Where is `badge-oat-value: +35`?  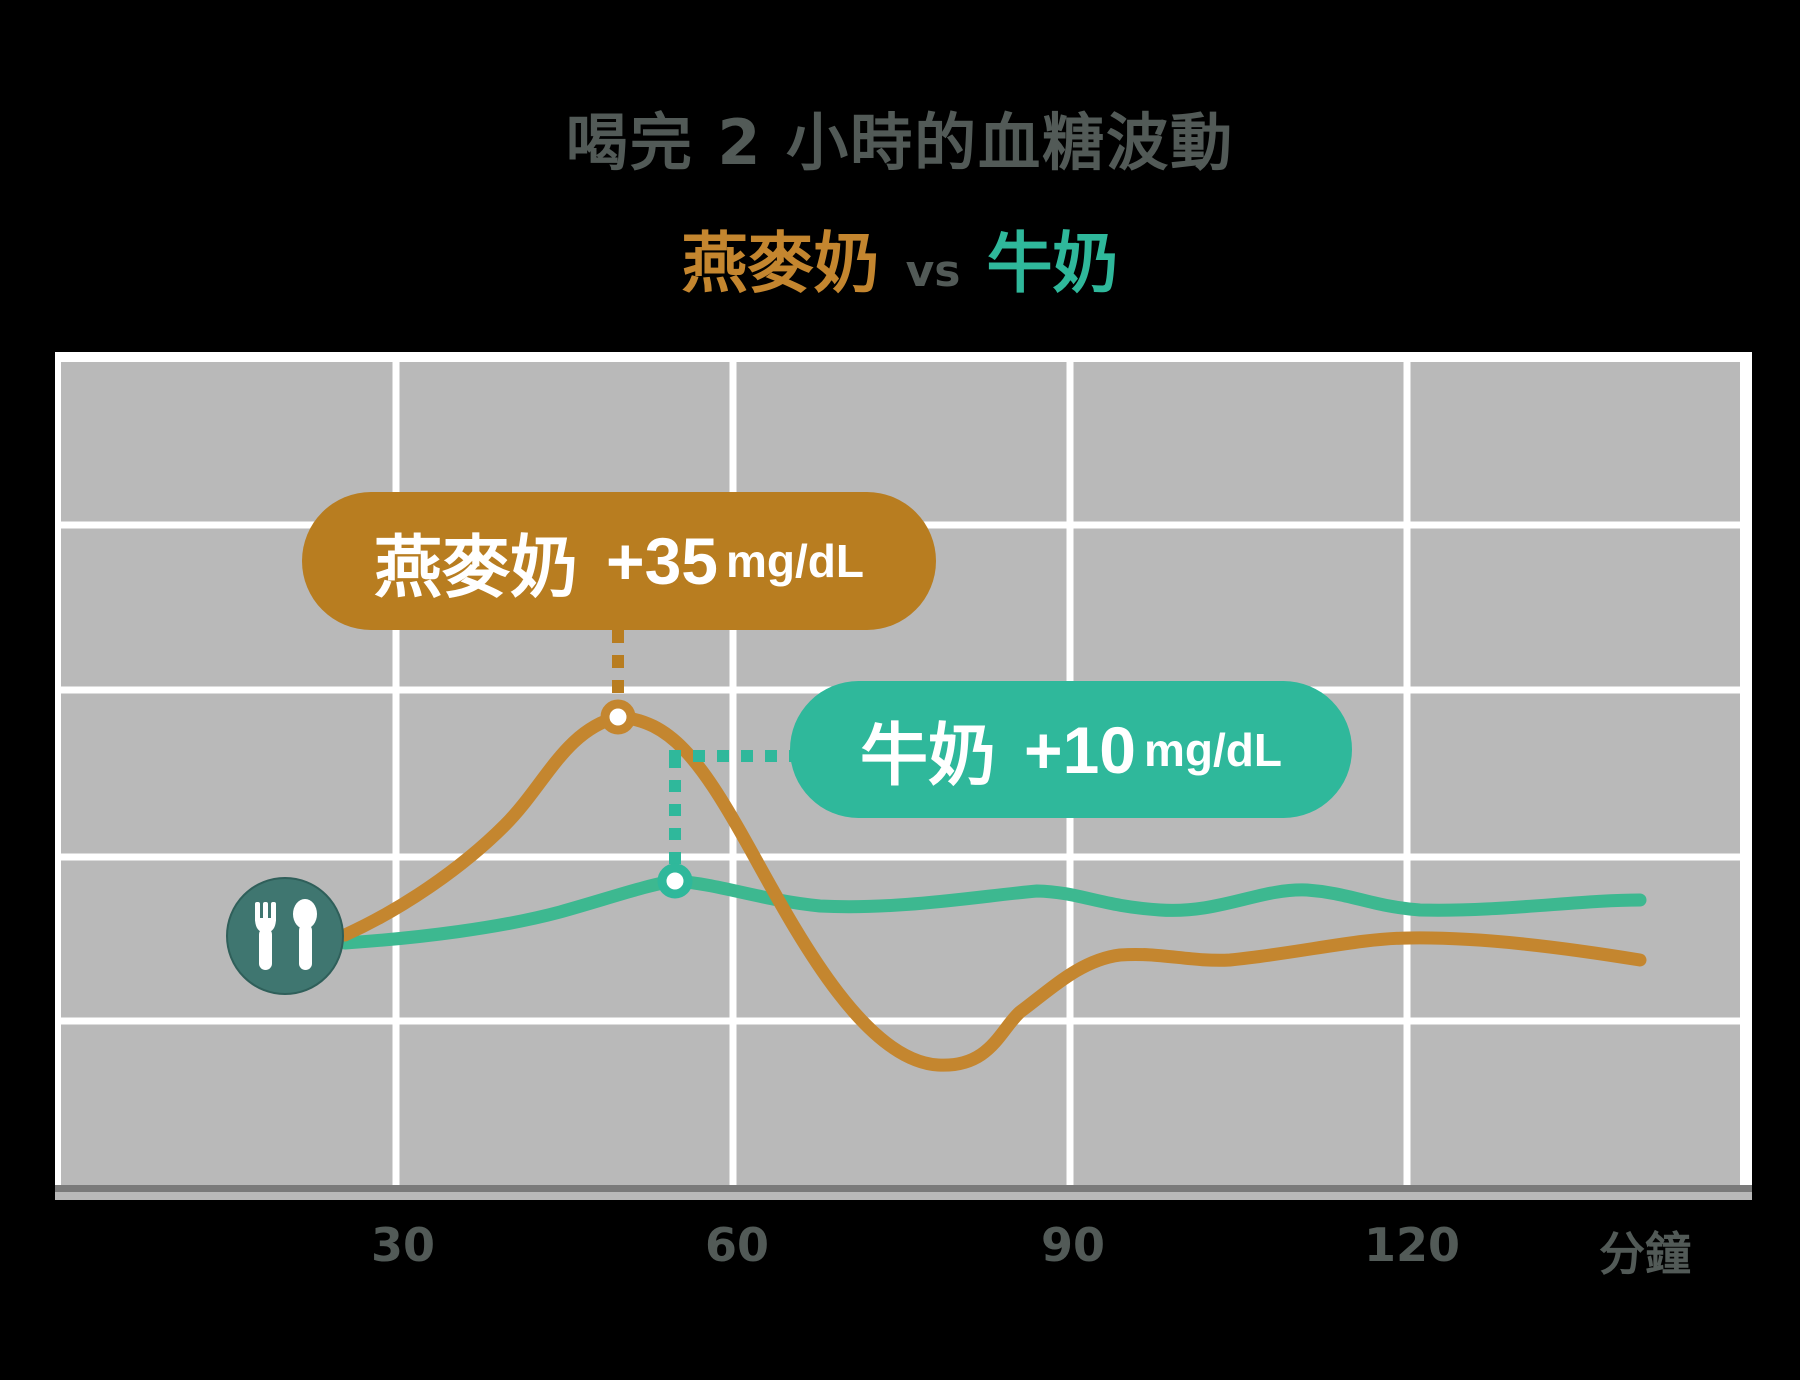 badge-oat-value: +35 is located at coordinates (662, 561).